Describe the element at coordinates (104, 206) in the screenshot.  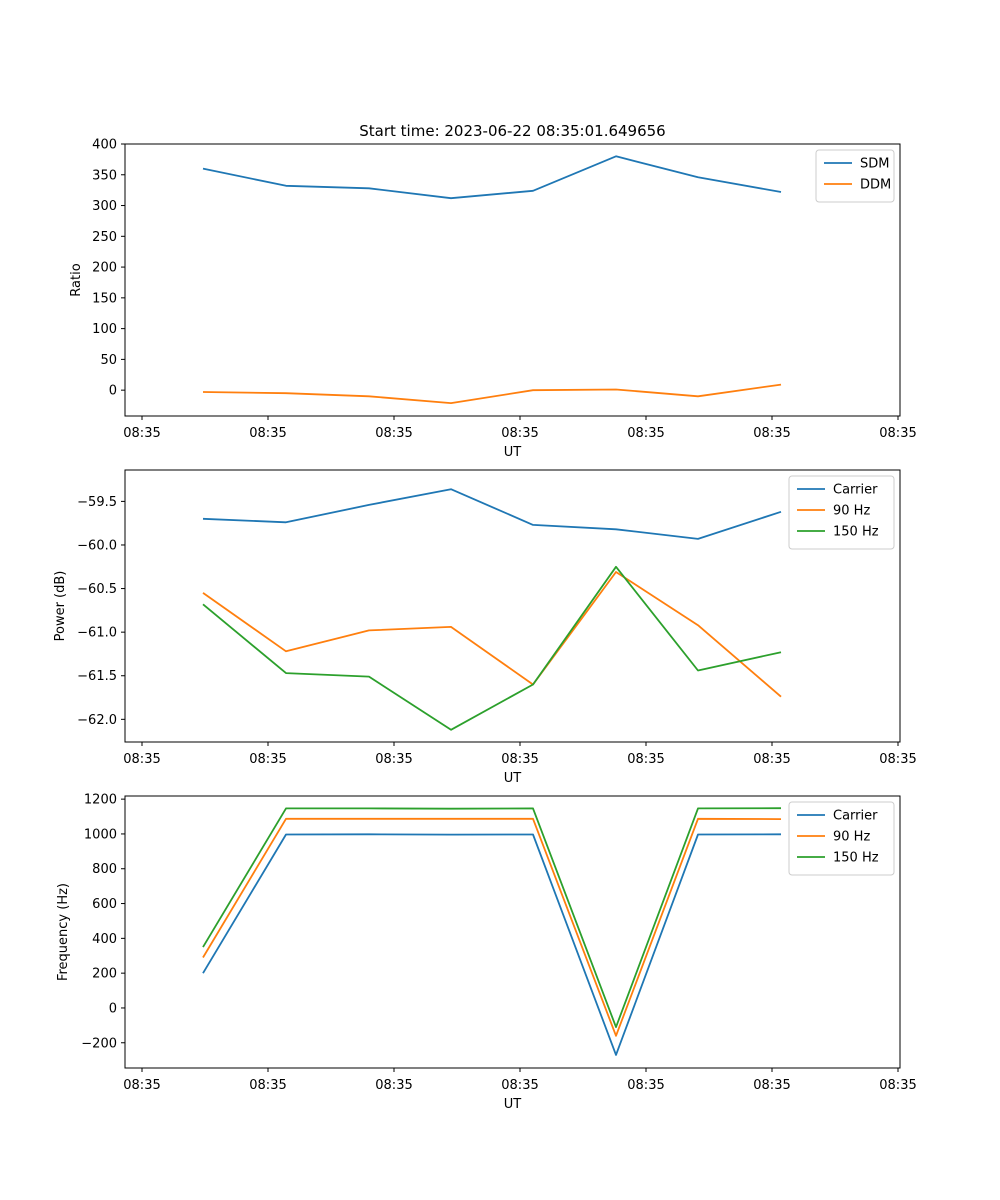
I see `y-tick-label: 300` at that location.